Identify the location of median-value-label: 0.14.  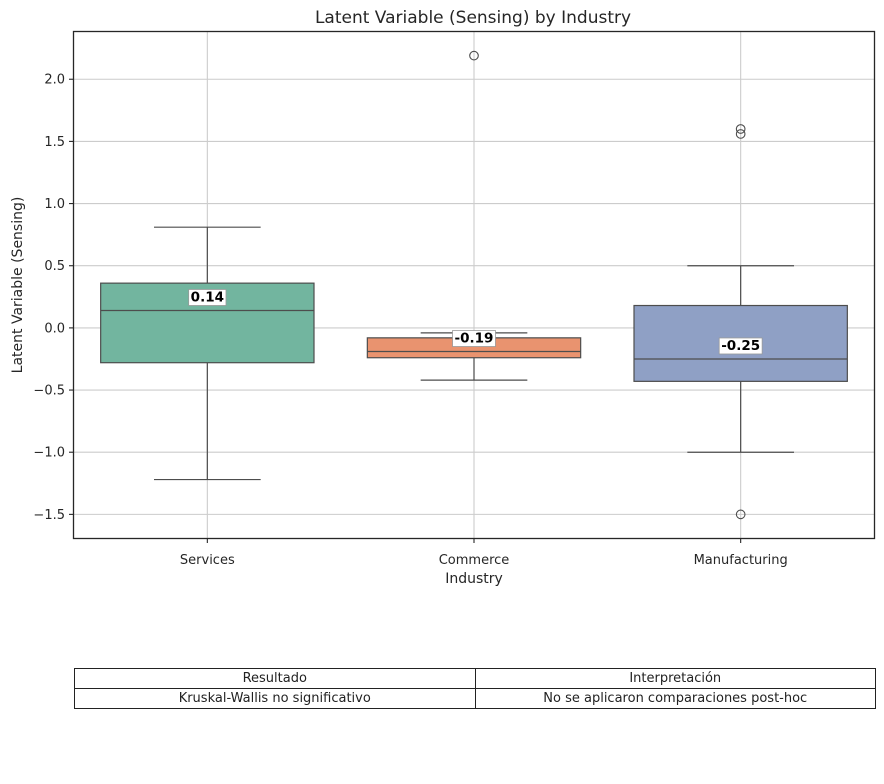
(207, 297).